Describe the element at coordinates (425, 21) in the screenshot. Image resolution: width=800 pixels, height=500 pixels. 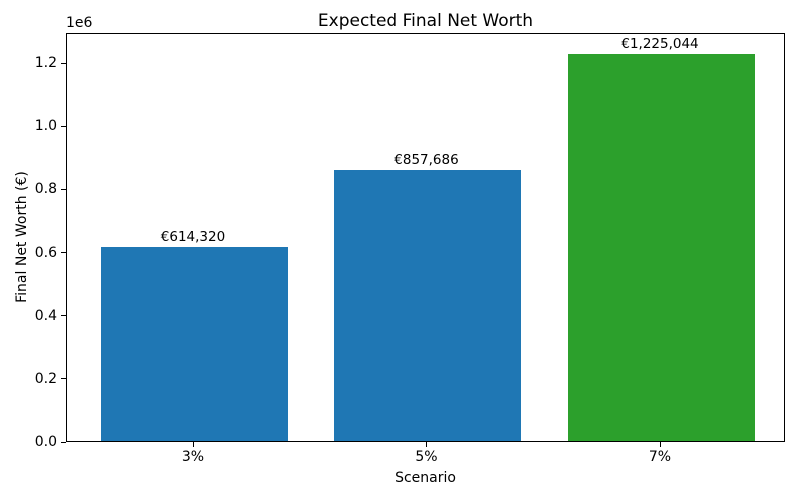
I see `chart-title: Expected Final Net Worth` at that location.